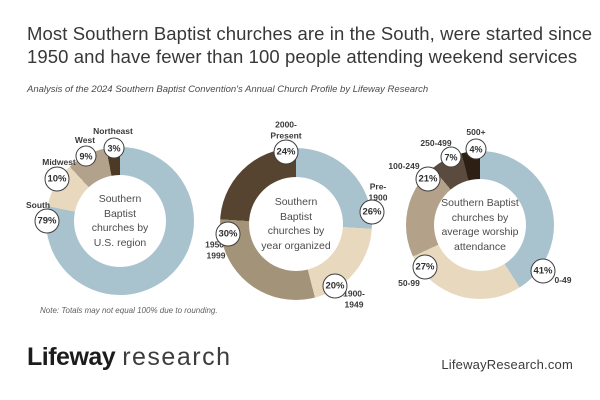 Image resolution: width=600 pixels, height=400 pixels. I want to click on segment-label-100-249: 100-249, so click(404, 165).